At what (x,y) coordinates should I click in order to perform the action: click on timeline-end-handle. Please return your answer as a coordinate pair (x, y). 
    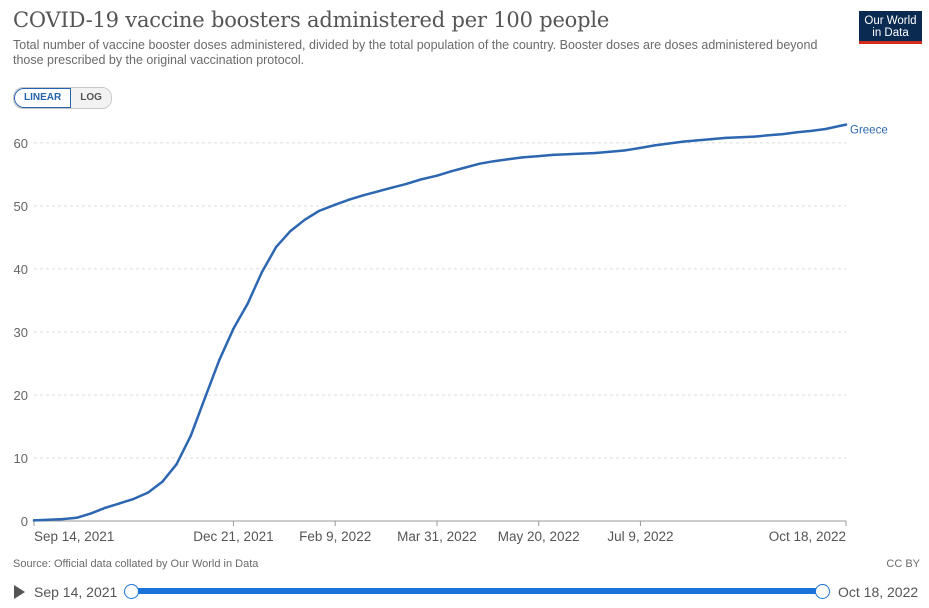
    Looking at the image, I should click on (822, 591).